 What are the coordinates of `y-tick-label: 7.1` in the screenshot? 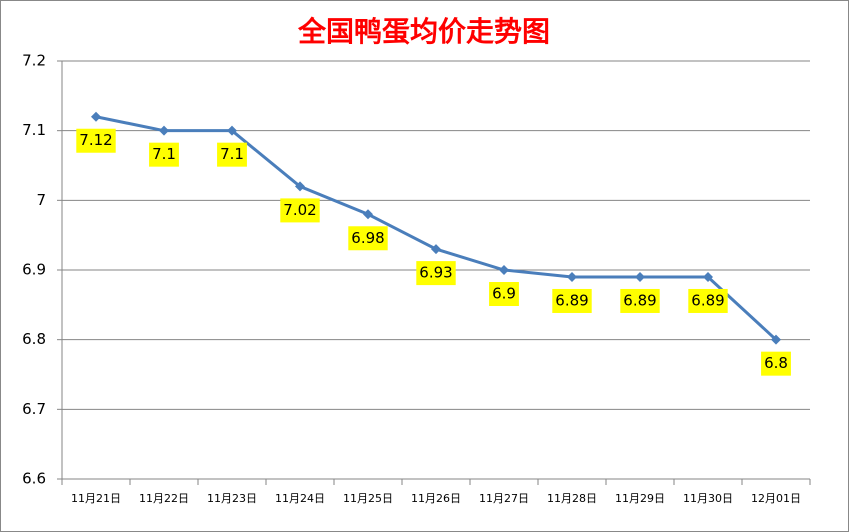 It's located at (34, 130).